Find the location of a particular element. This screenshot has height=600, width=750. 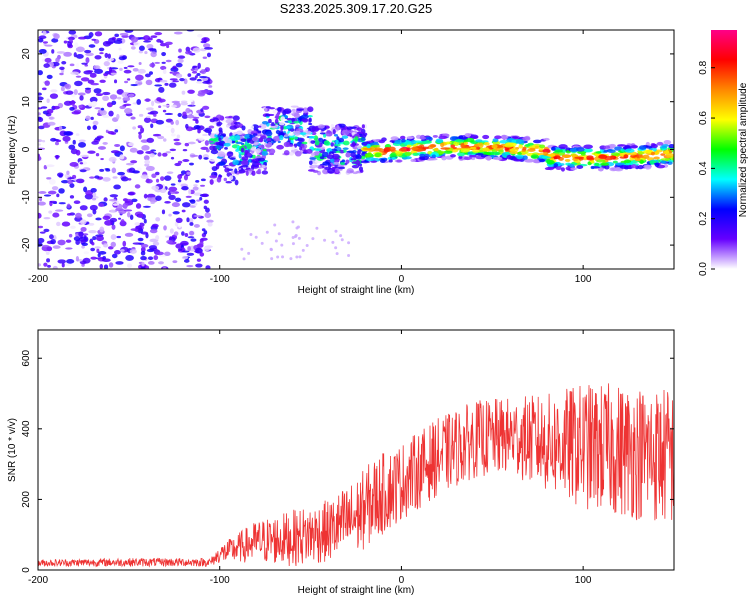

x-tick-label: 100 is located at coordinates (583, 279).